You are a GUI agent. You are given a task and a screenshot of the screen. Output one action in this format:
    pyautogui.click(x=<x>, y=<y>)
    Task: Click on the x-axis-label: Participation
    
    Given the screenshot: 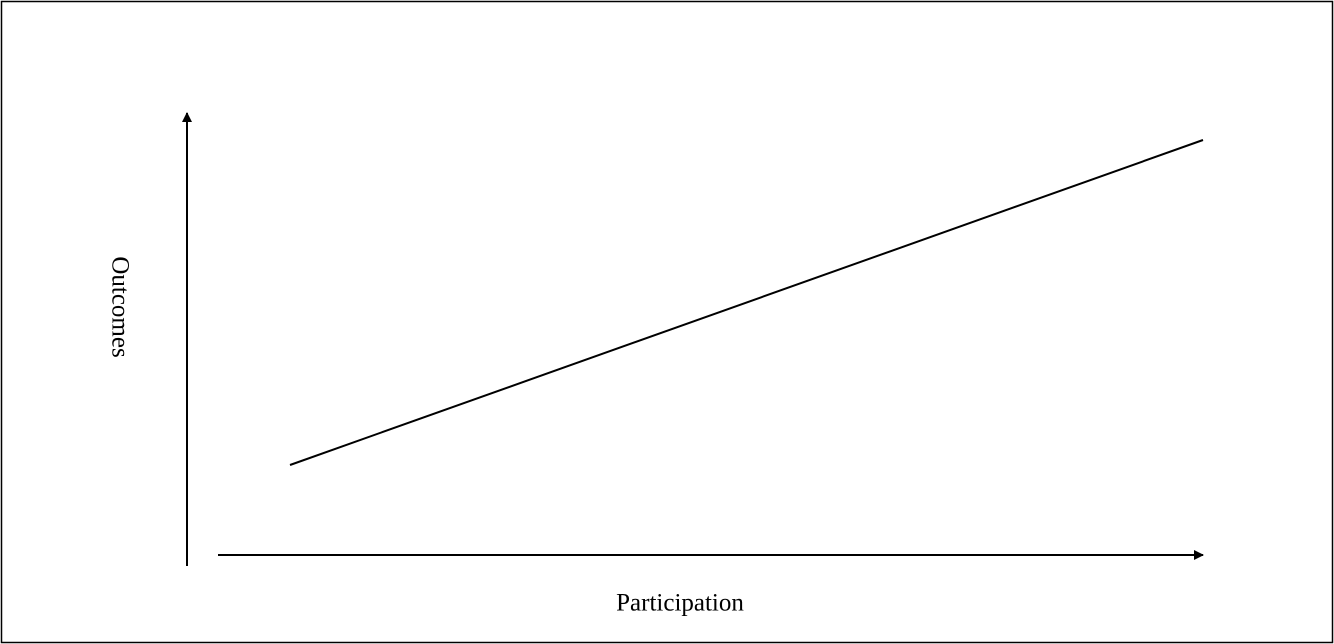 What is the action you would take?
    pyautogui.click(x=680, y=603)
    